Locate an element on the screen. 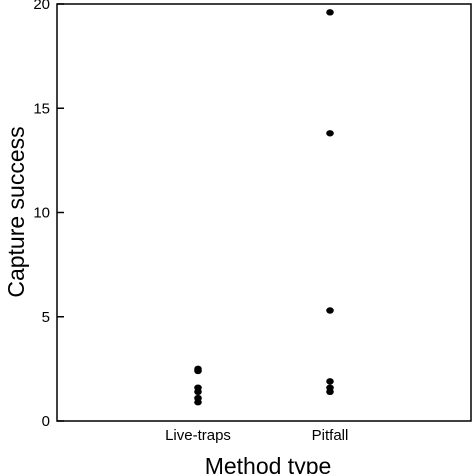 This screenshot has height=474, width=474. y-axis-title: Capture success is located at coordinates (16, 211).